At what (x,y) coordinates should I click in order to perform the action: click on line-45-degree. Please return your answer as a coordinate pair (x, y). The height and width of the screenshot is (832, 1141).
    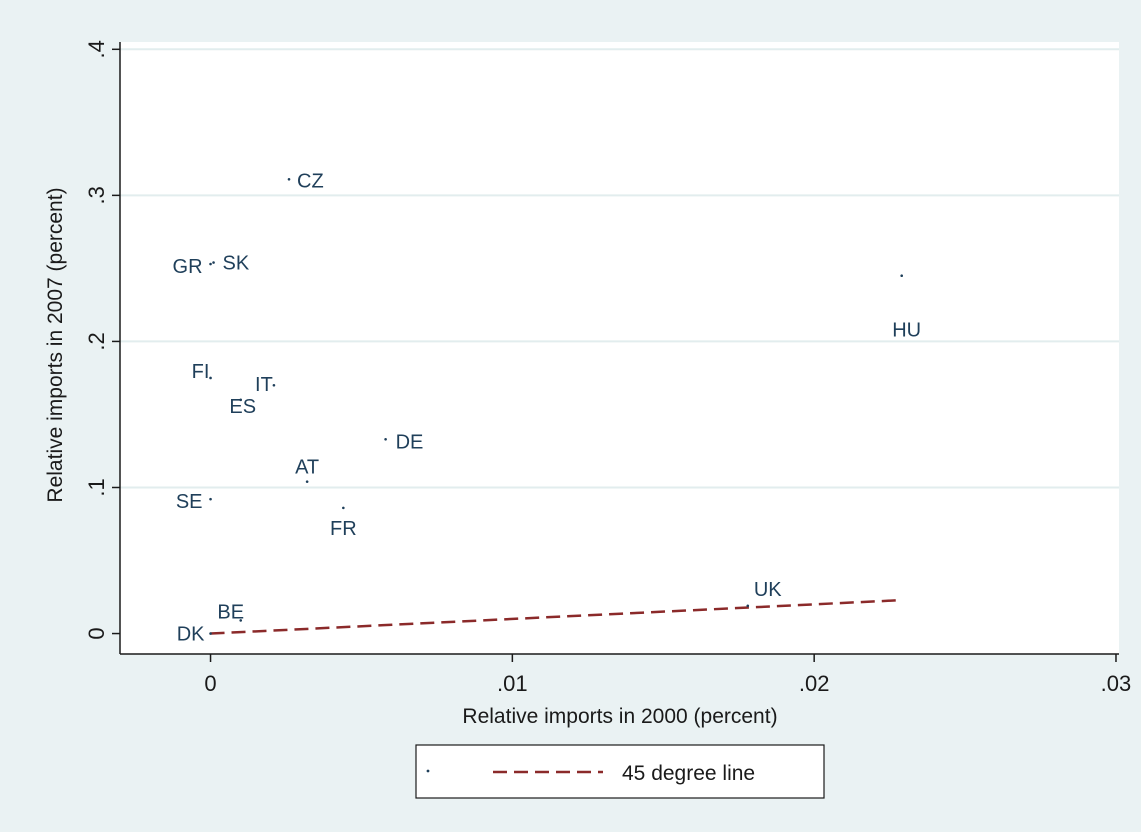
    Looking at the image, I should click on (556, 616).